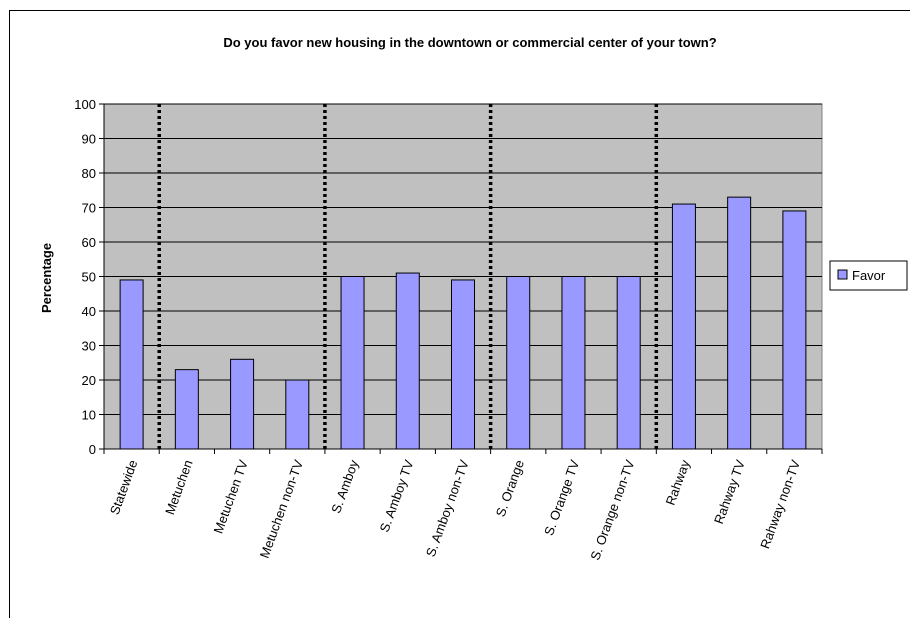  What do you see at coordinates (447, 508) in the screenshot?
I see `x-tick-label: S. Amboy non-TV` at bounding box center [447, 508].